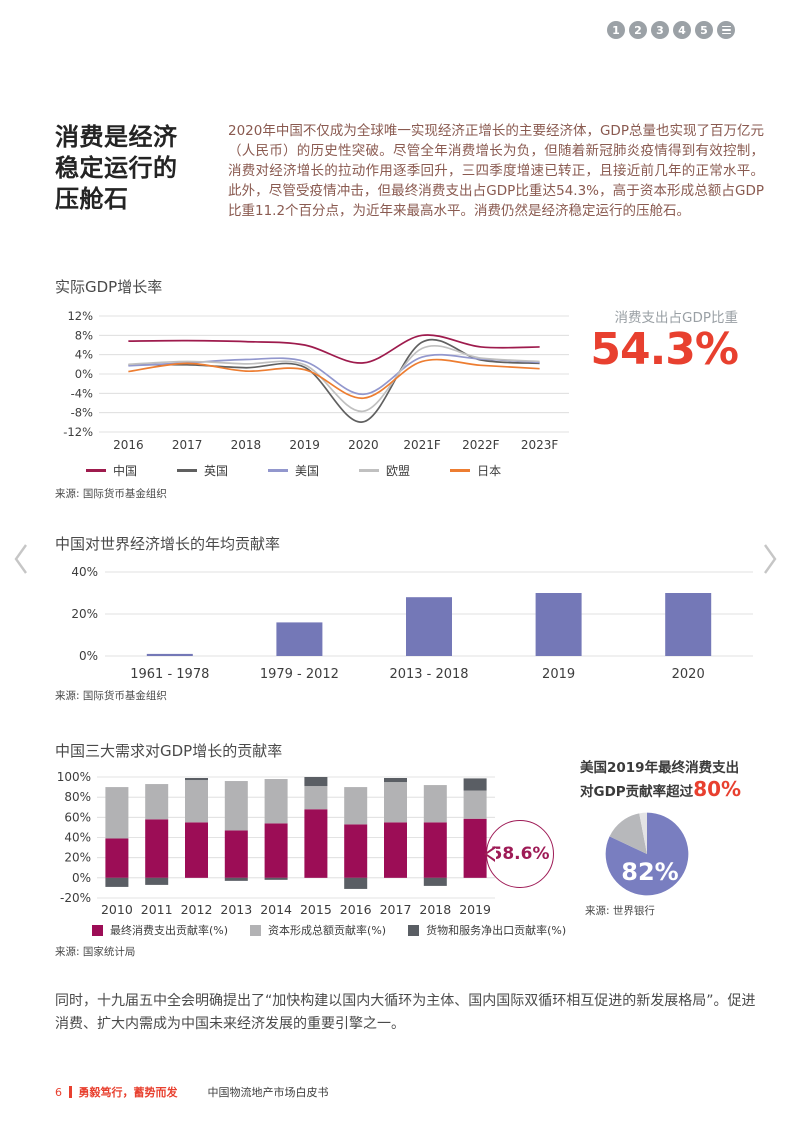 The width and height of the screenshot is (793, 1122). Describe the element at coordinates (117, 909) in the screenshot. I see `svg-text: 2010` at that location.